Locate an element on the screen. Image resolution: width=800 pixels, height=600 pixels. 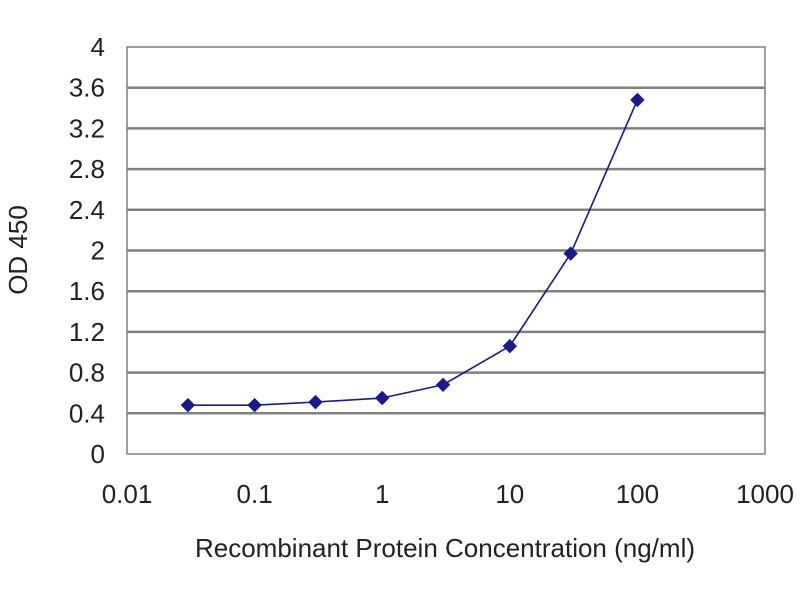
y-axis-title: OD 450 is located at coordinates (18, 250).